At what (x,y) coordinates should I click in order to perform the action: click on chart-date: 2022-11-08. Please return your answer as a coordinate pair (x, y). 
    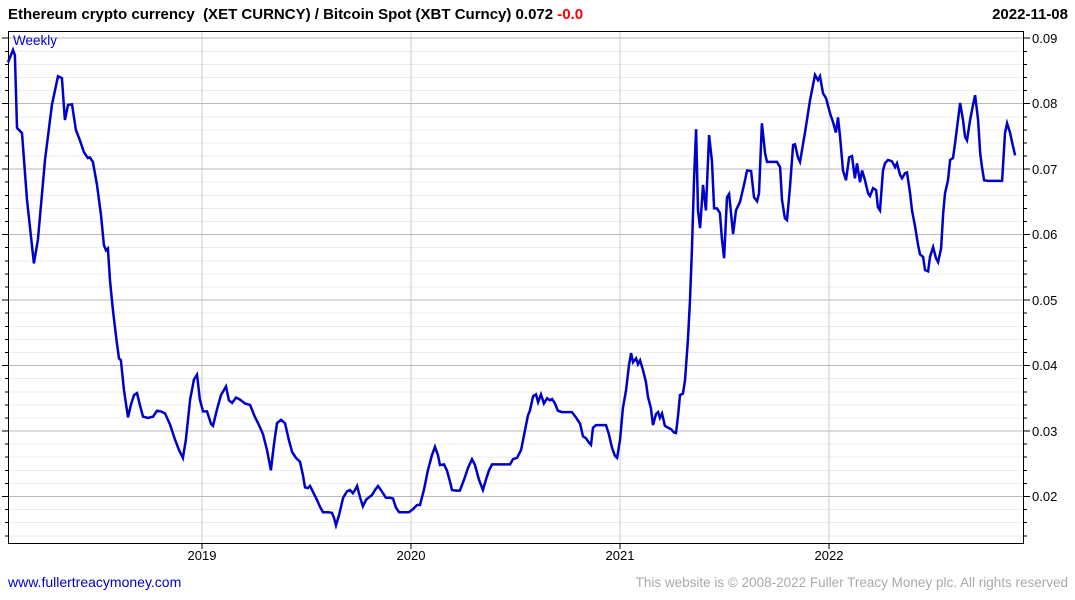
    Looking at the image, I should click on (1030, 14).